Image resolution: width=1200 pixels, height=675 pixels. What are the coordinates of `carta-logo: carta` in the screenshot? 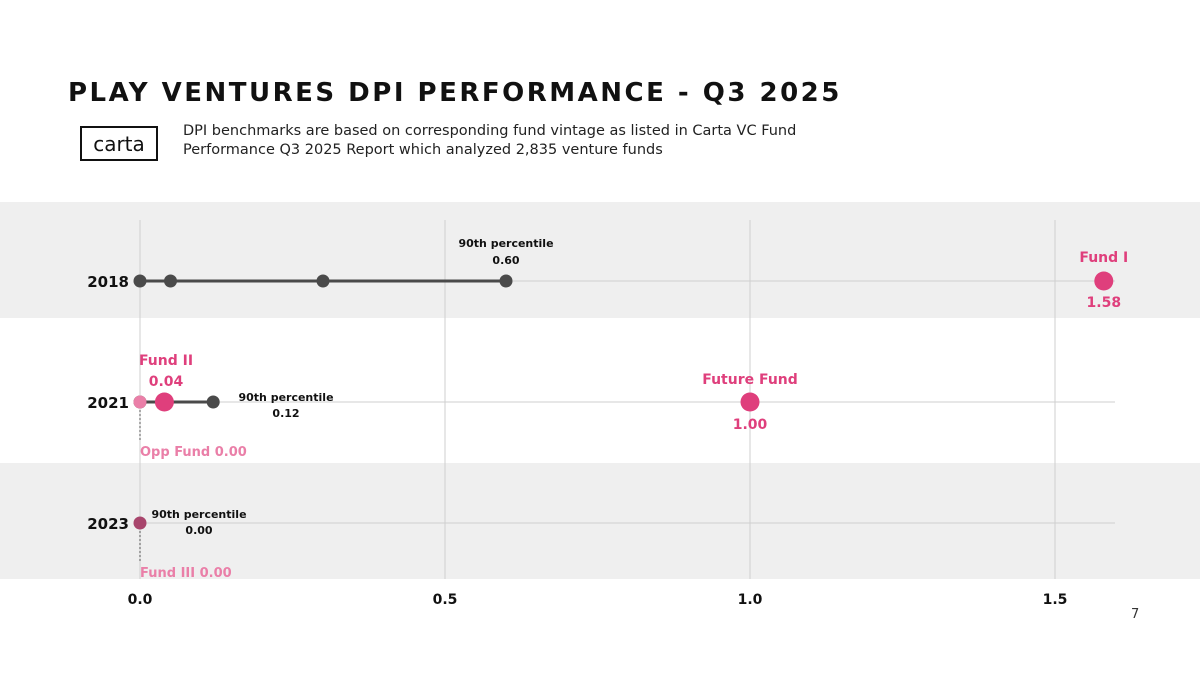 It's located at (119, 143).